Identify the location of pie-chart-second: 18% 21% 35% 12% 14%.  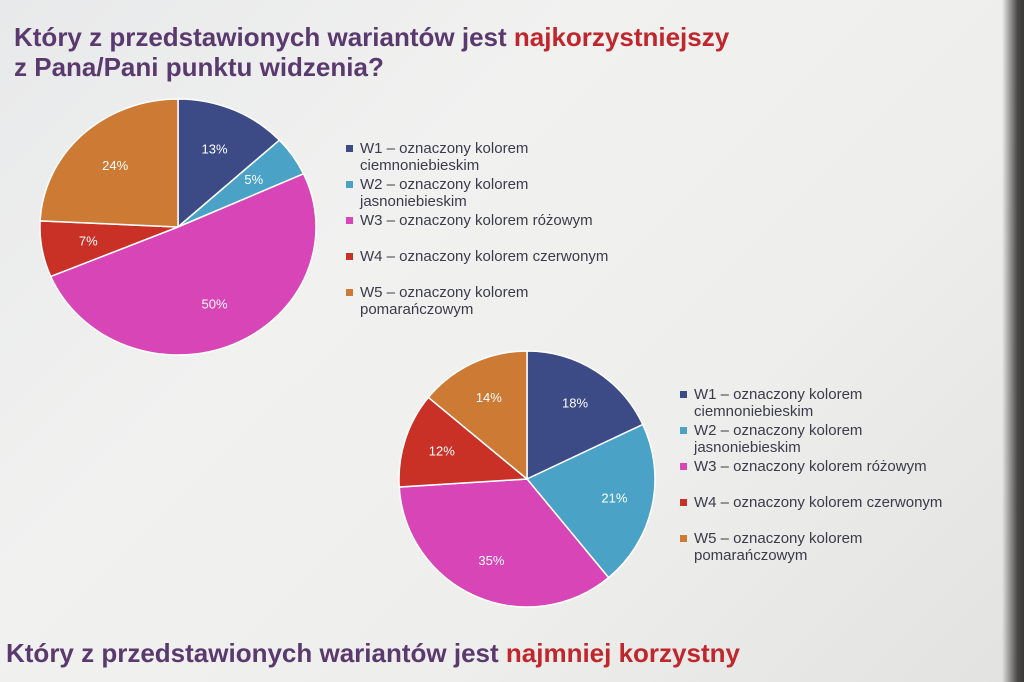
(527, 479).